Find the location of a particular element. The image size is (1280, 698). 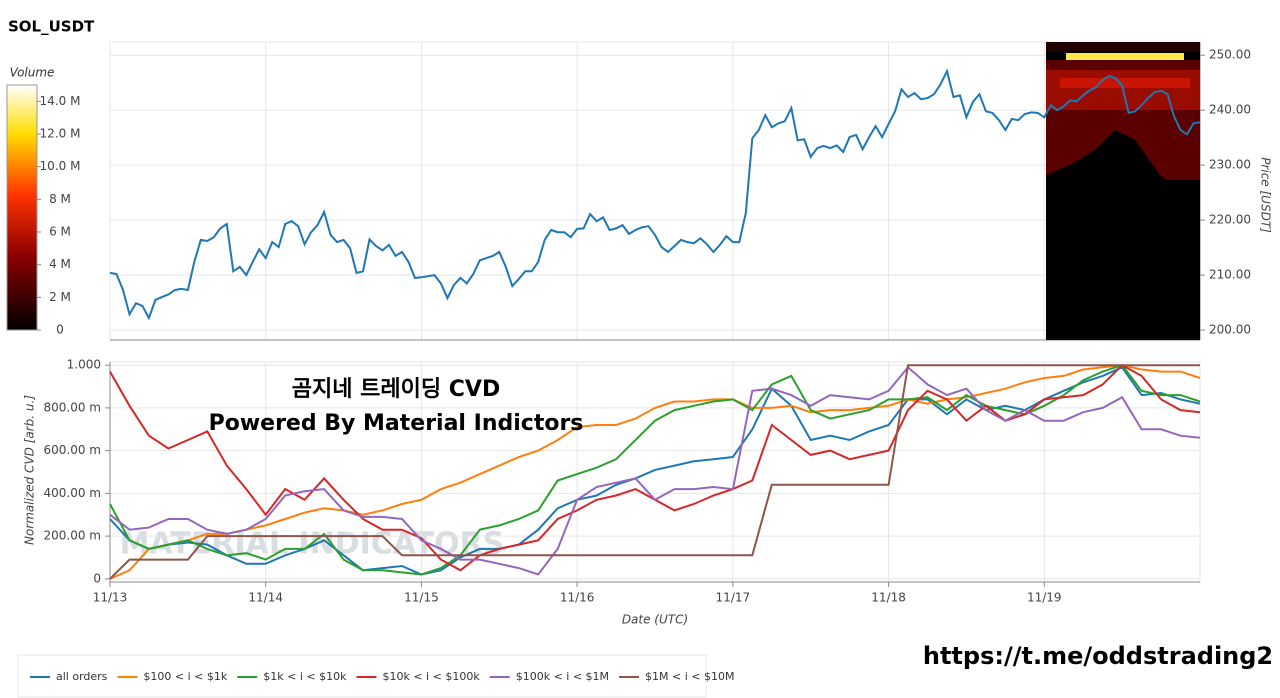

heatmap-overlay is located at coordinates (1123, 191).